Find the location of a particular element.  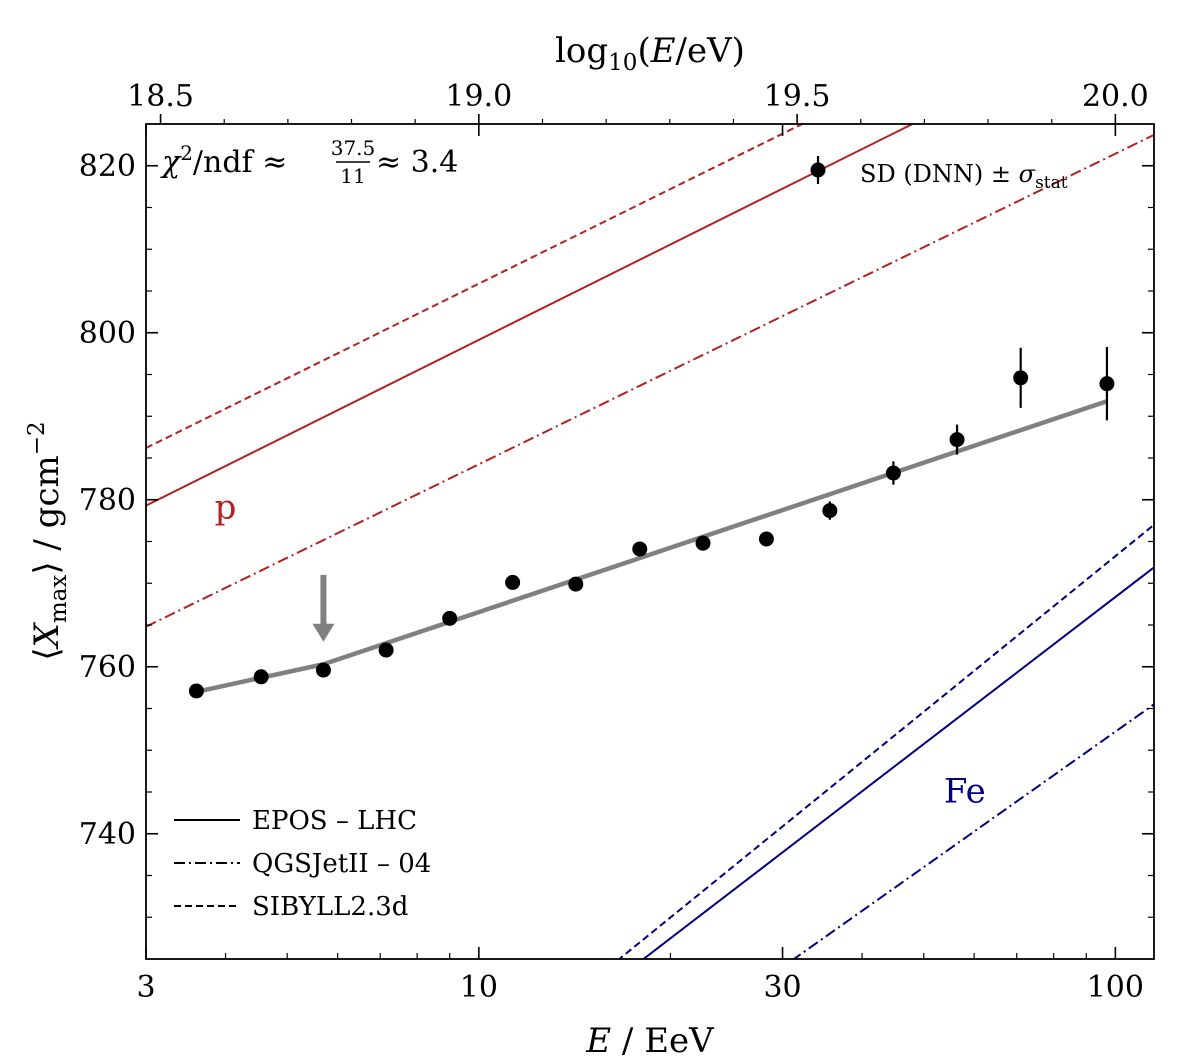

top-tick-label: 19.5 is located at coordinates (797, 96).